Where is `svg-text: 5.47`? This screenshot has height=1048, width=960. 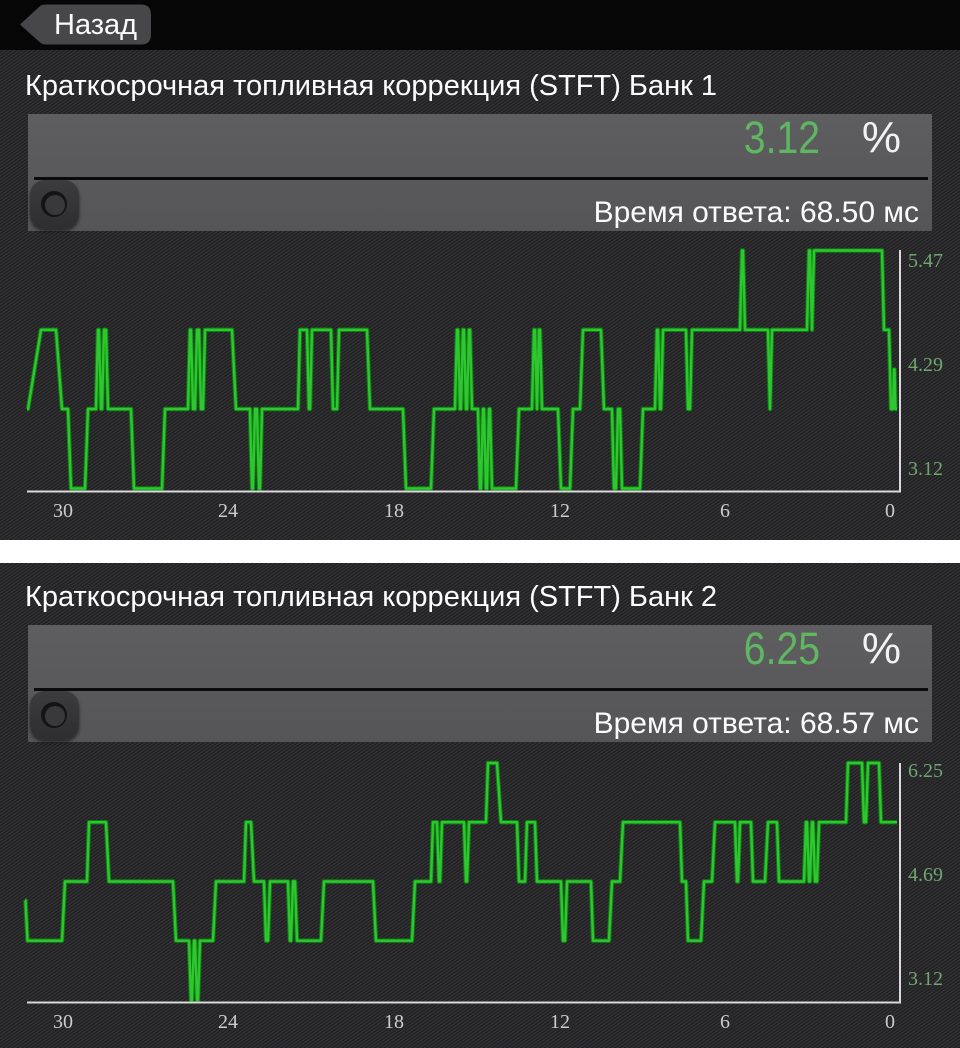
svg-text: 5.47 is located at coordinates (925, 261).